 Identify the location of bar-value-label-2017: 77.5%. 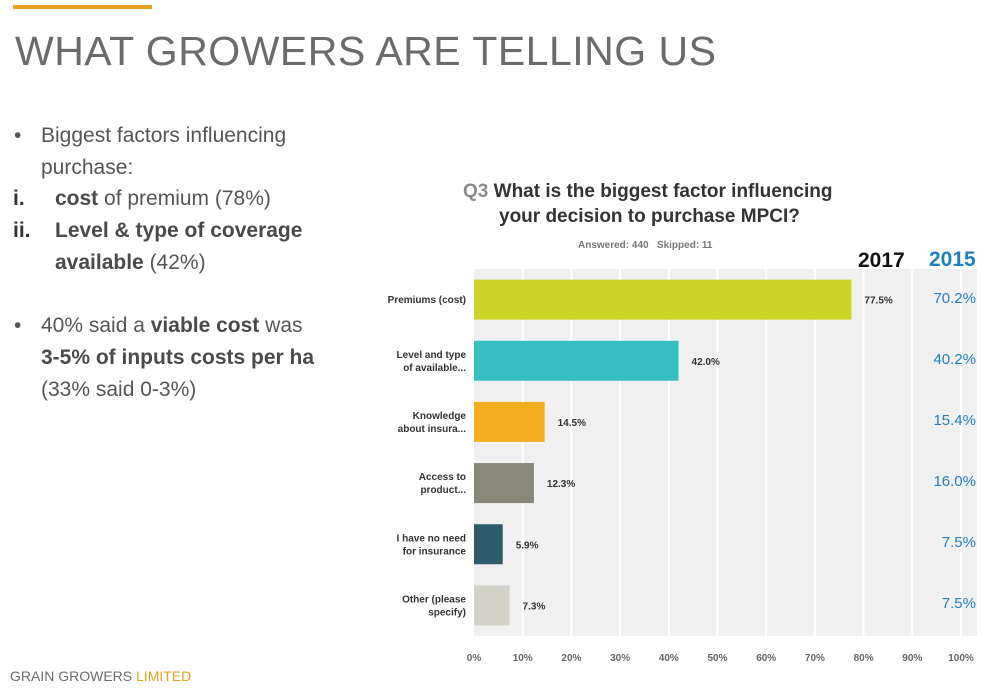
(878, 301).